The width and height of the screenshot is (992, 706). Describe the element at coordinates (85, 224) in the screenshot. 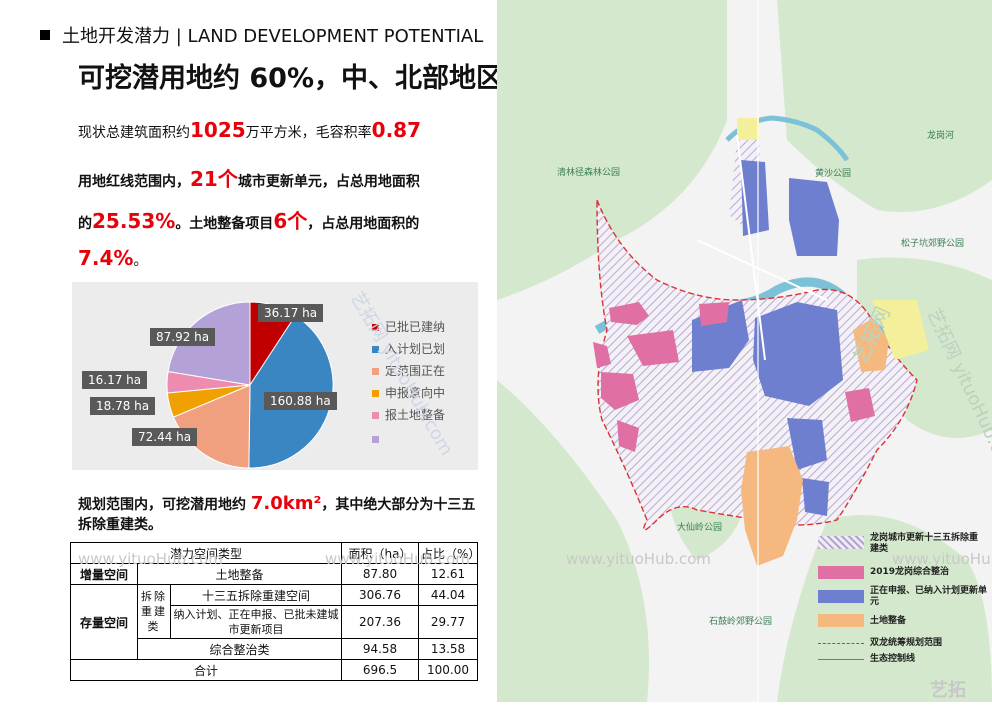

I see `text: 的` at that location.